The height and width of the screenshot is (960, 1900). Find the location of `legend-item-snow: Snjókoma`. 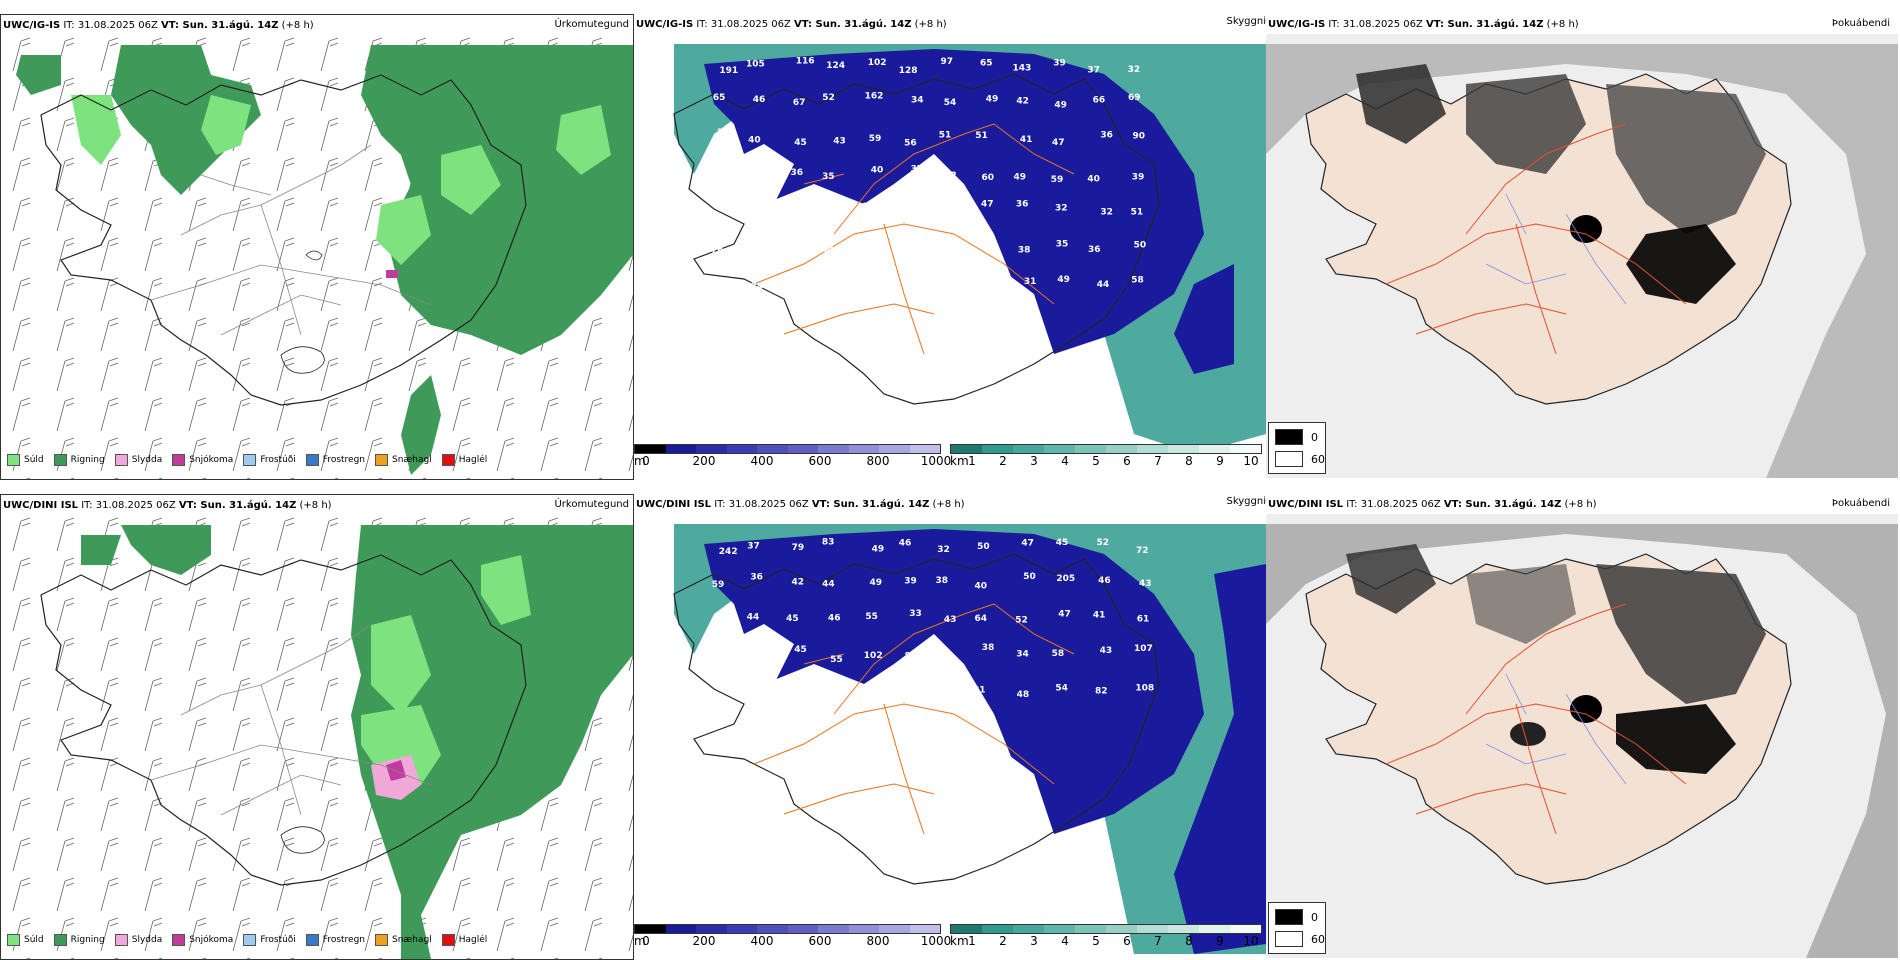

legend-item-snow: Snjókoma is located at coordinates (202, 460).